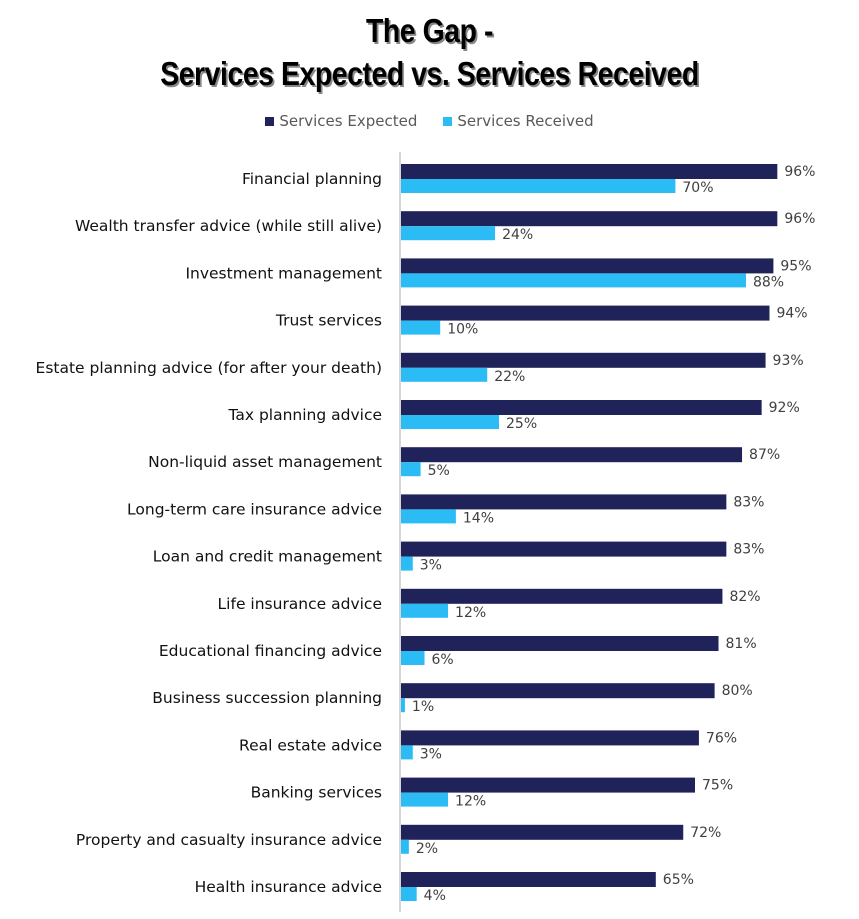 This screenshot has width=859, height=919. I want to click on data-label-expected: 94%, so click(791, 314).